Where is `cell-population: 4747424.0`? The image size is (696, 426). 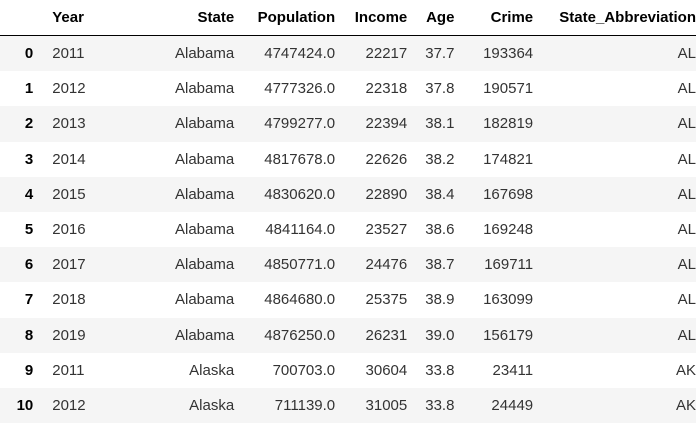 cell-population: 4747424.0 is located at coordinates (300, 54).